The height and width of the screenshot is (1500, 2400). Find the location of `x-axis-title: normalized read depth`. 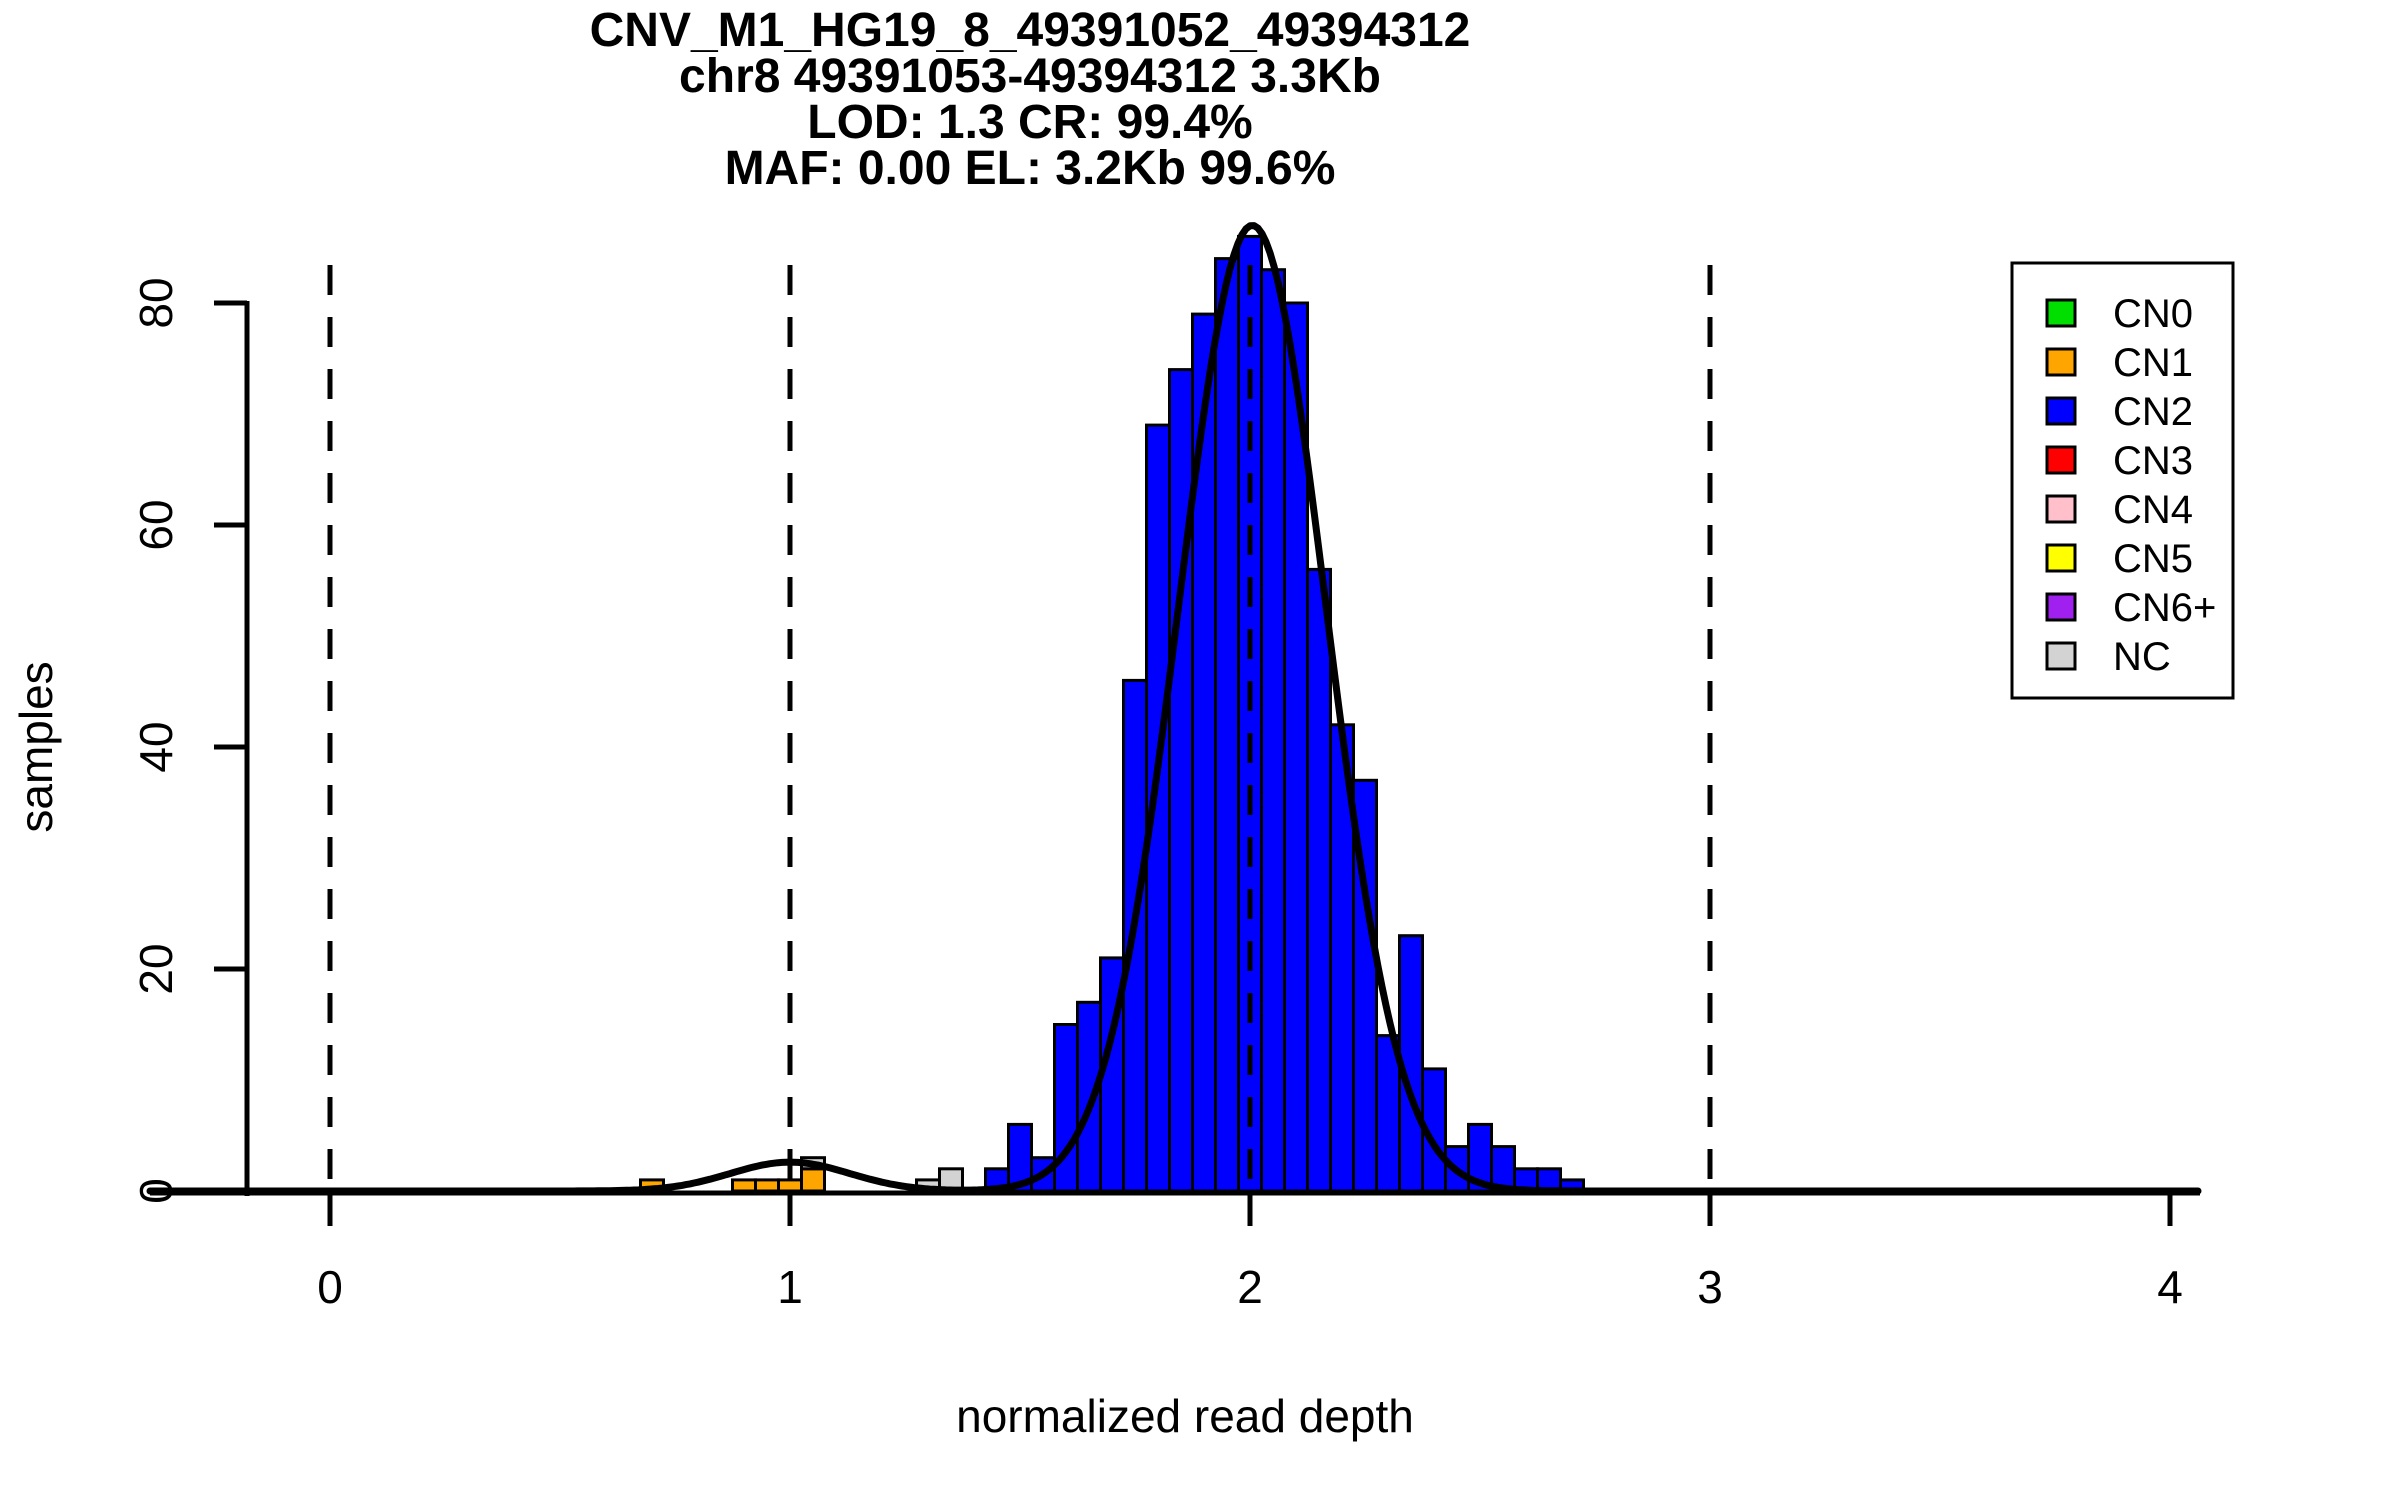

x-axis-title: normalized read depth is located at coordinates (1185, 1416).